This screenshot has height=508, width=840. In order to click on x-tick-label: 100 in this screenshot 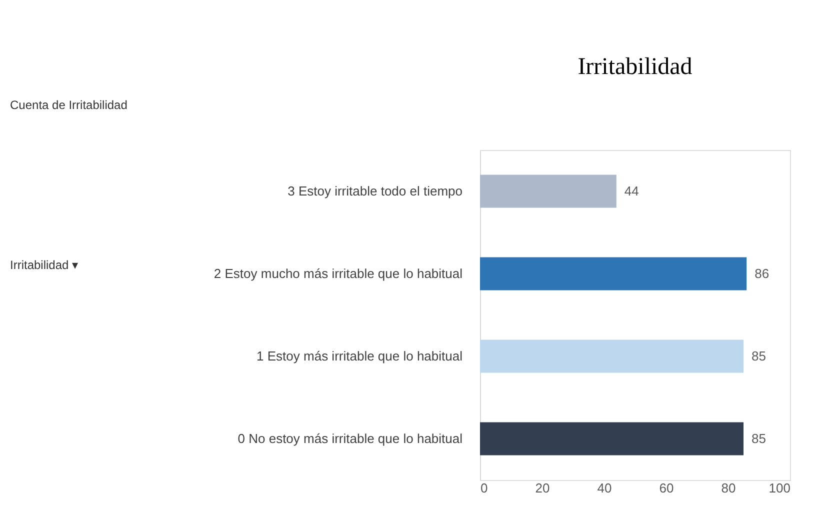, I will do `click(779, 488)`.